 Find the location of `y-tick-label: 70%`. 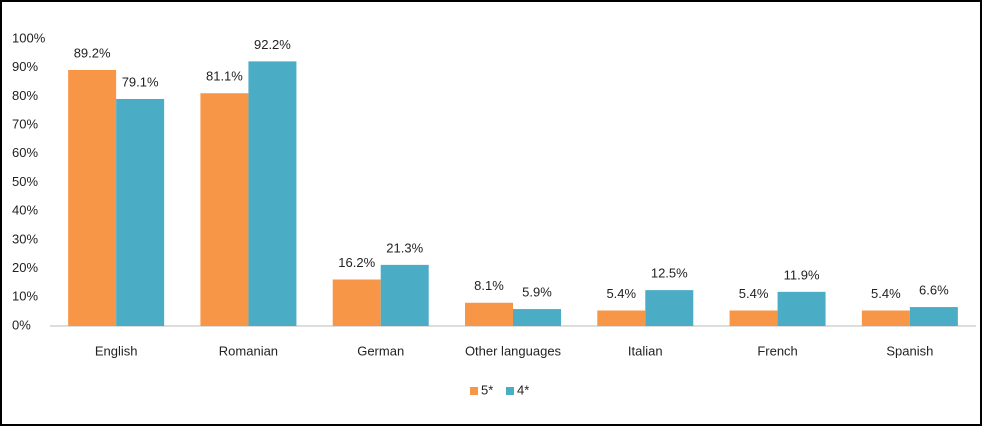

y-tick-label: 70% is located at coordinates (25, 124).